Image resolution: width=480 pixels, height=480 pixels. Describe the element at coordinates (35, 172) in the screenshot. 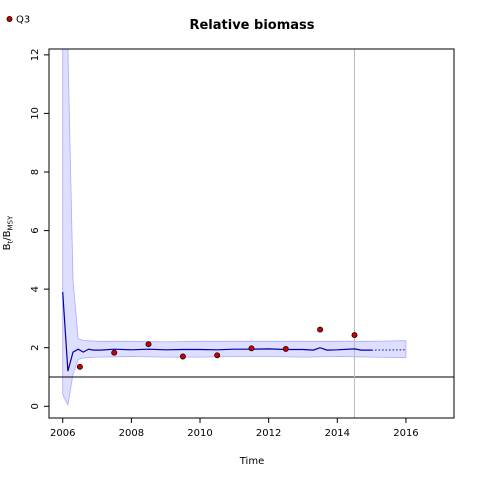

I see `y-tick-label: 8` at that location.